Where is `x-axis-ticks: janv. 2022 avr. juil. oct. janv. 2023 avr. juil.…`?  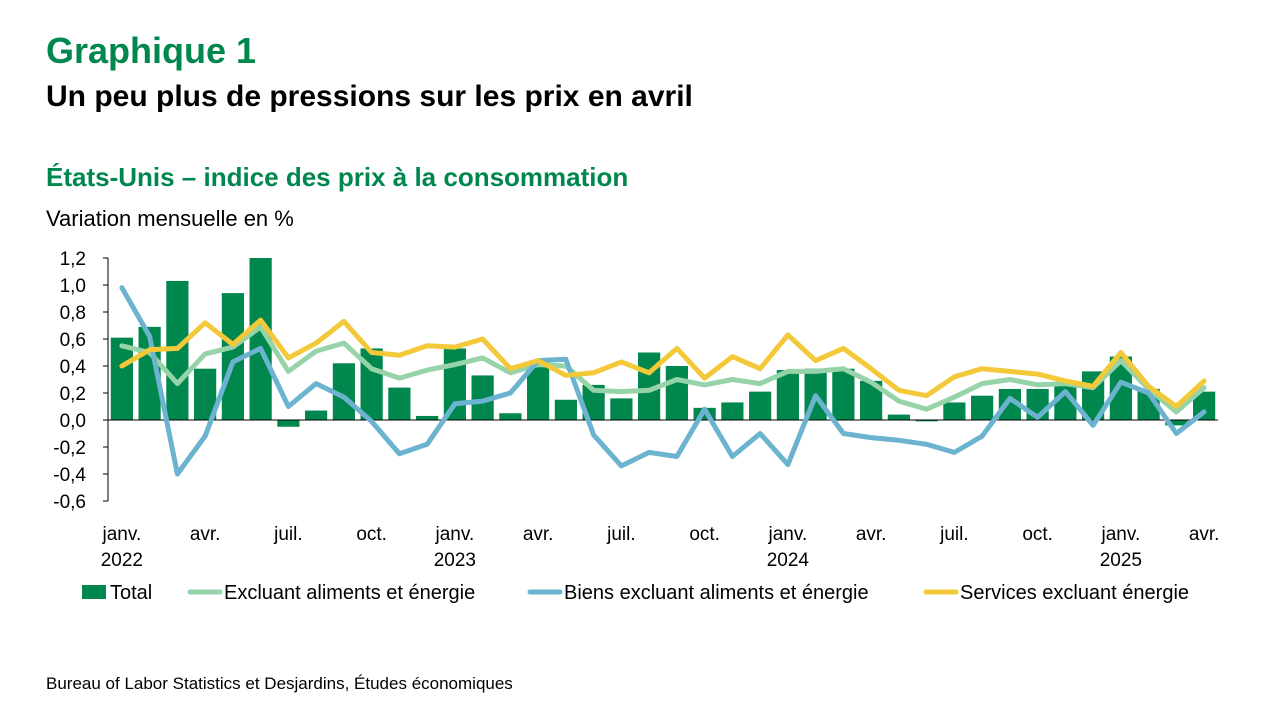
x-axis-ticks: janv. 2022 avr. juil. oct. janv. 2023 avr. juil.… is located at coordinates (660, 547).